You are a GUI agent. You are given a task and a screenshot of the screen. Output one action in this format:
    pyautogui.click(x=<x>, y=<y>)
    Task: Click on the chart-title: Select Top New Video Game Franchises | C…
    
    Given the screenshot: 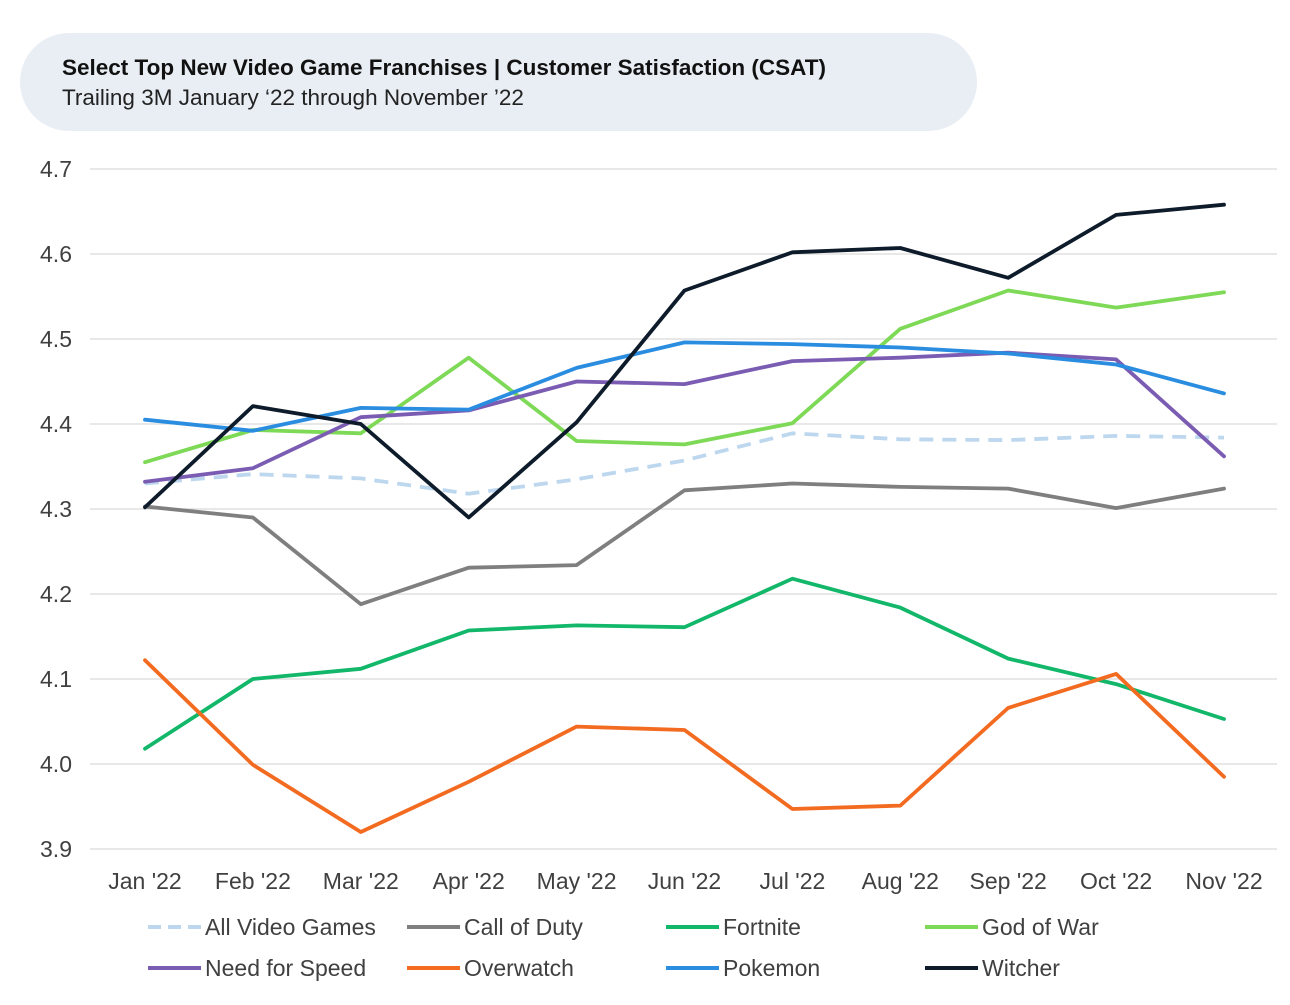 What is the action you would take?
    pyautogui.click(x=444, y=67)
    